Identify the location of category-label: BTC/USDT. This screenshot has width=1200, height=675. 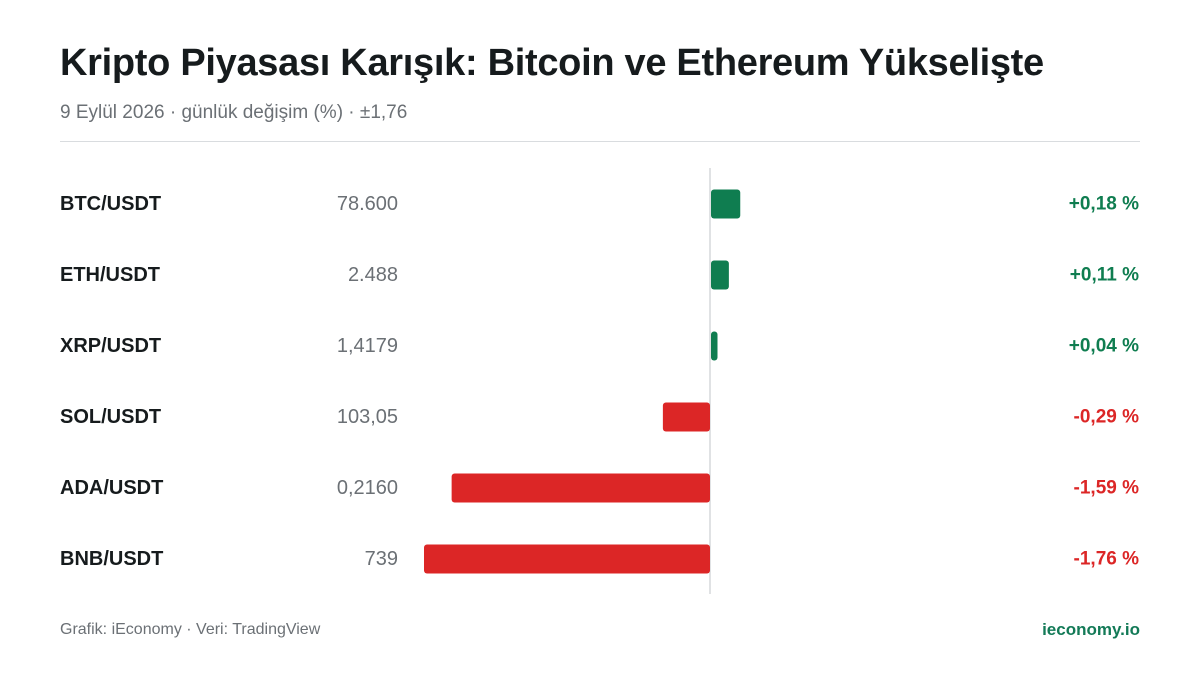
(110, 204).